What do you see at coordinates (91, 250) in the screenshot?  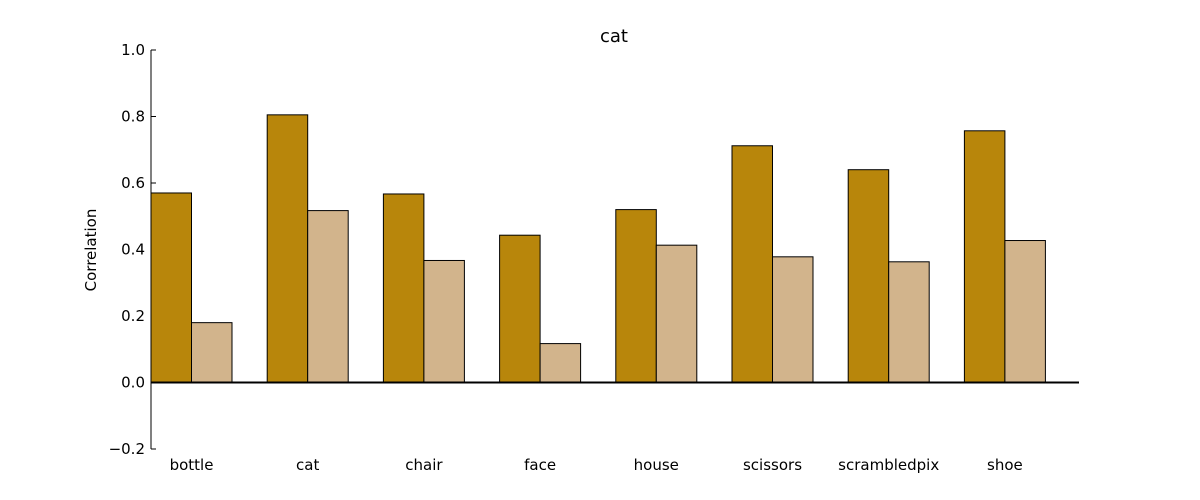 I see `y-axis-label: Correlation` at bounding box center [91, 250].